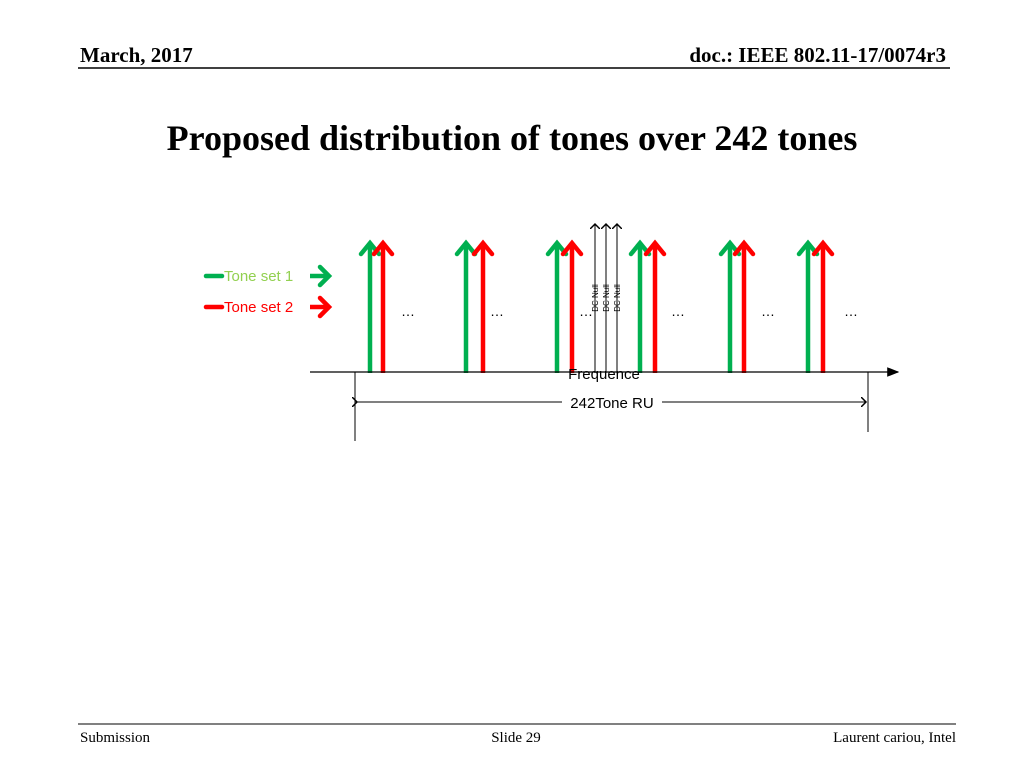 Image resolution: width=1024 pixels, height=768 pixels. What do you see at coordinates (817, 55) in the screenshot?
I see `header-doc: doc.: IEEE 802.11-17/0074r3` at bounding box center [817, 55].